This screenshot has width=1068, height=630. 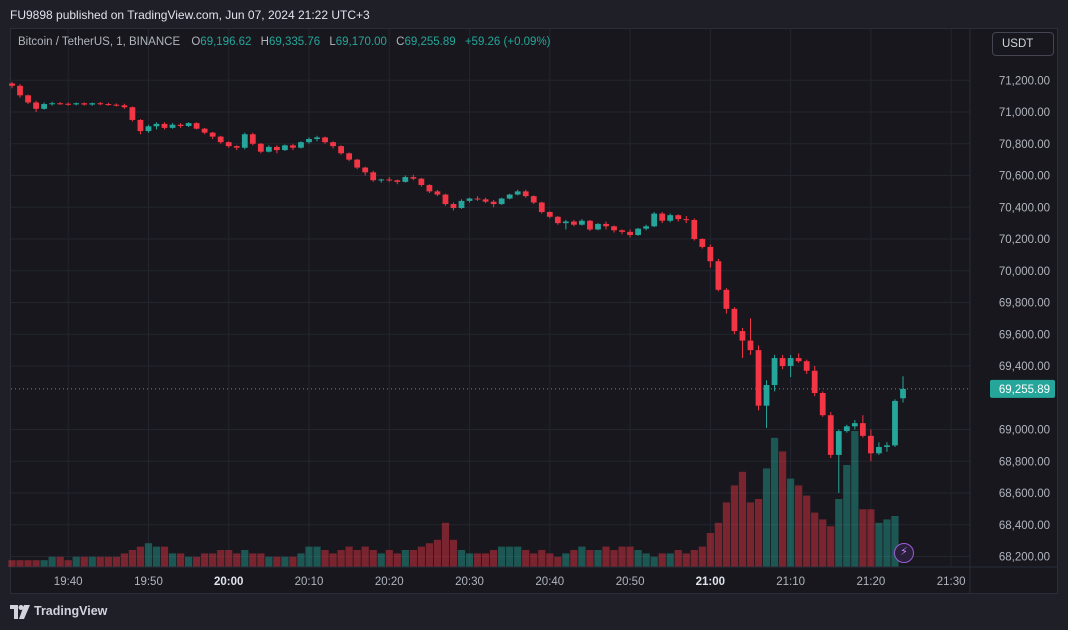 I want to click on price-tick-label: 68,400.00, so click(x=1024, y=526).